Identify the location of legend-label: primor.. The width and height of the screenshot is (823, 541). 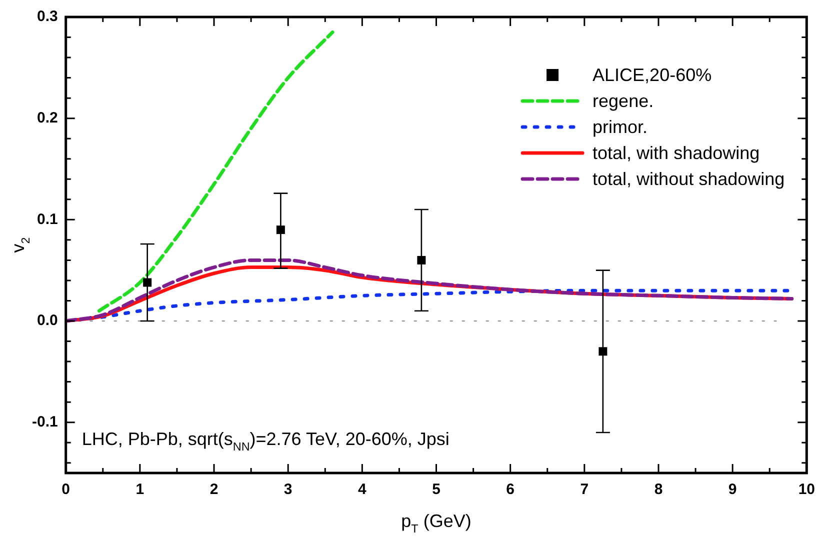
(620, 127).